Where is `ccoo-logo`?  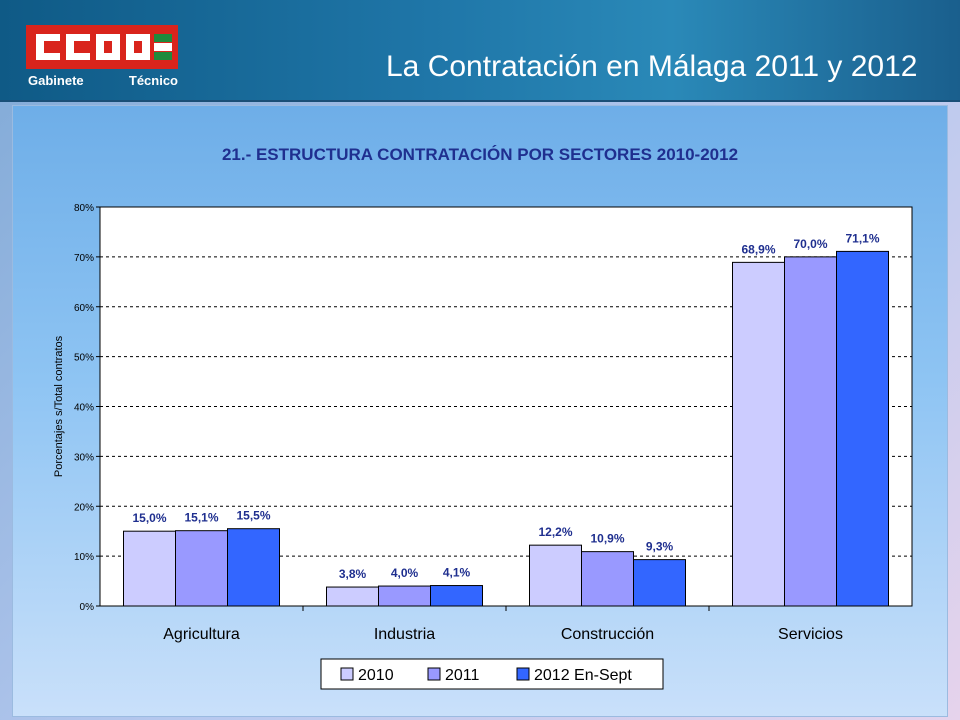
ccoo-logo is located at coordinates (102, 47).